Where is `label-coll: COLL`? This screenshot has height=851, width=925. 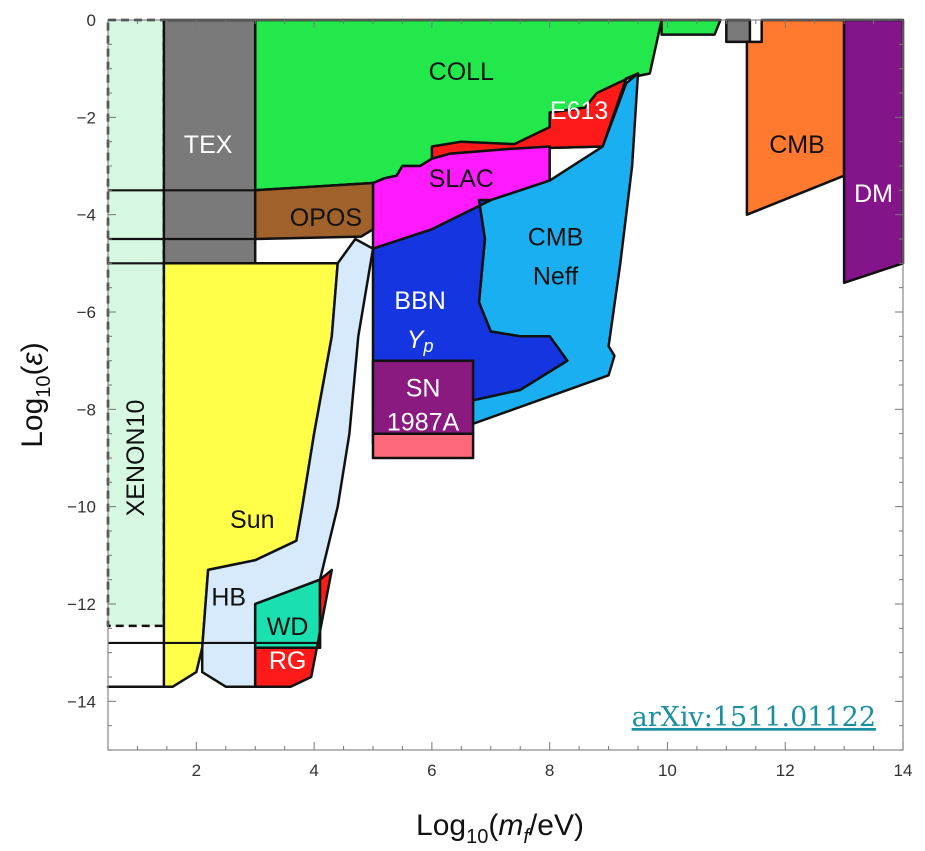
label-coll: COLL is located at coordinates (461, 72).